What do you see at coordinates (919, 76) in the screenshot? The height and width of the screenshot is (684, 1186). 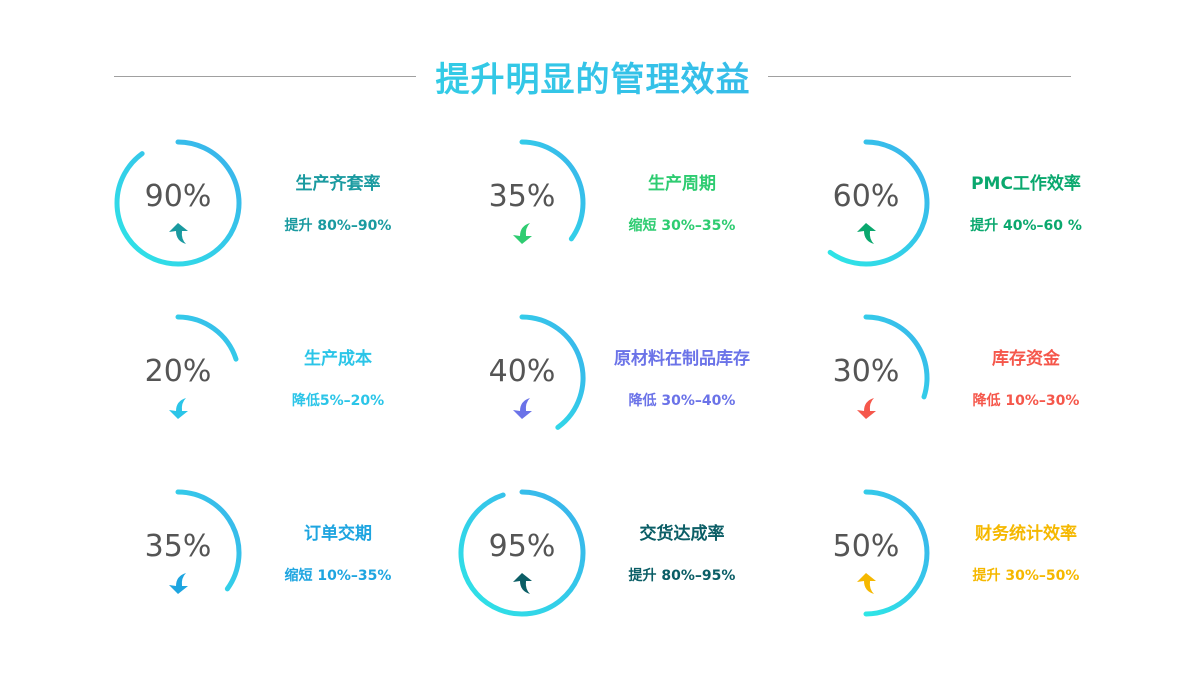 I see `title-rule-right` at bounding box center [919, 76].